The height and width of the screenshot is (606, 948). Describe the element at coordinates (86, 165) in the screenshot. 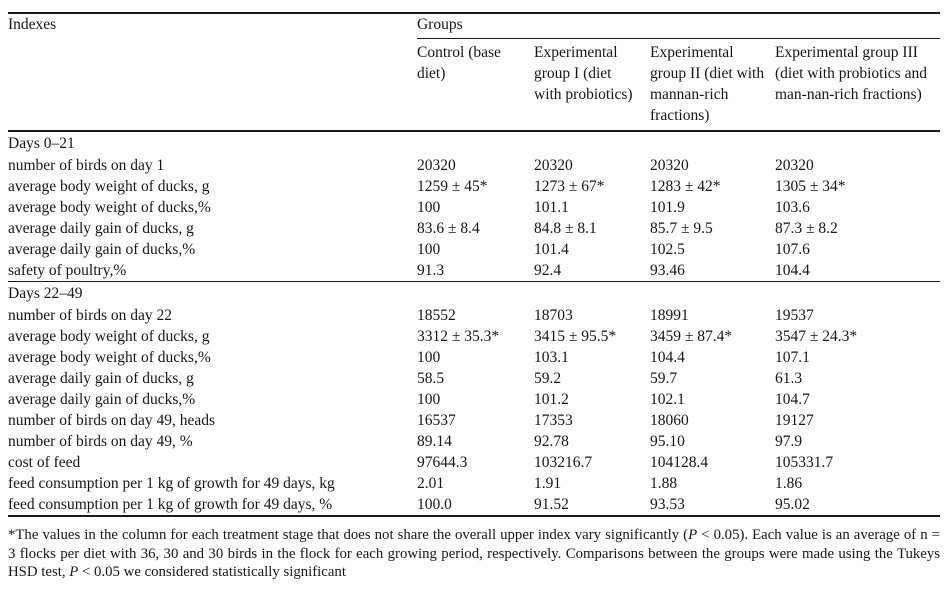

I see `row-label: number of birds on day 1` at that location.